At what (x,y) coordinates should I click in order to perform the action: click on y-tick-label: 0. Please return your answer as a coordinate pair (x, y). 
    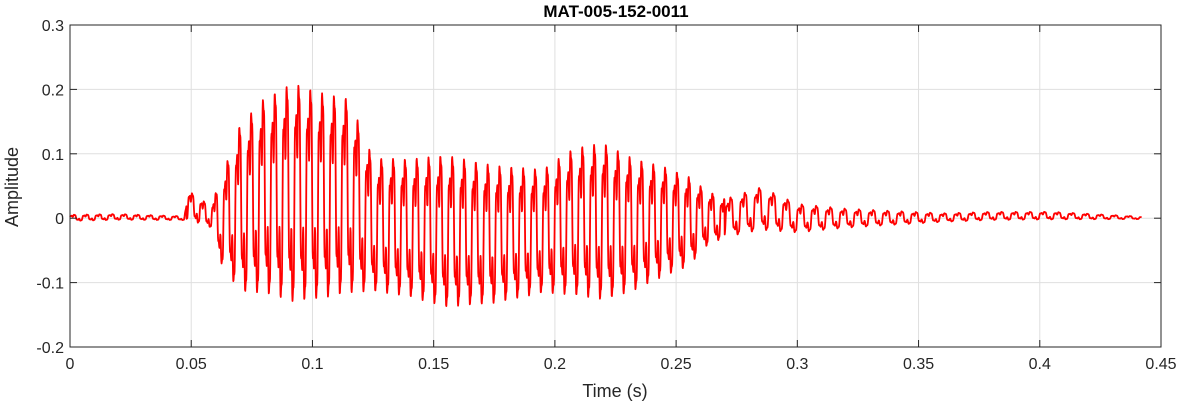
    Looking at the image, I should click on (59, 219).